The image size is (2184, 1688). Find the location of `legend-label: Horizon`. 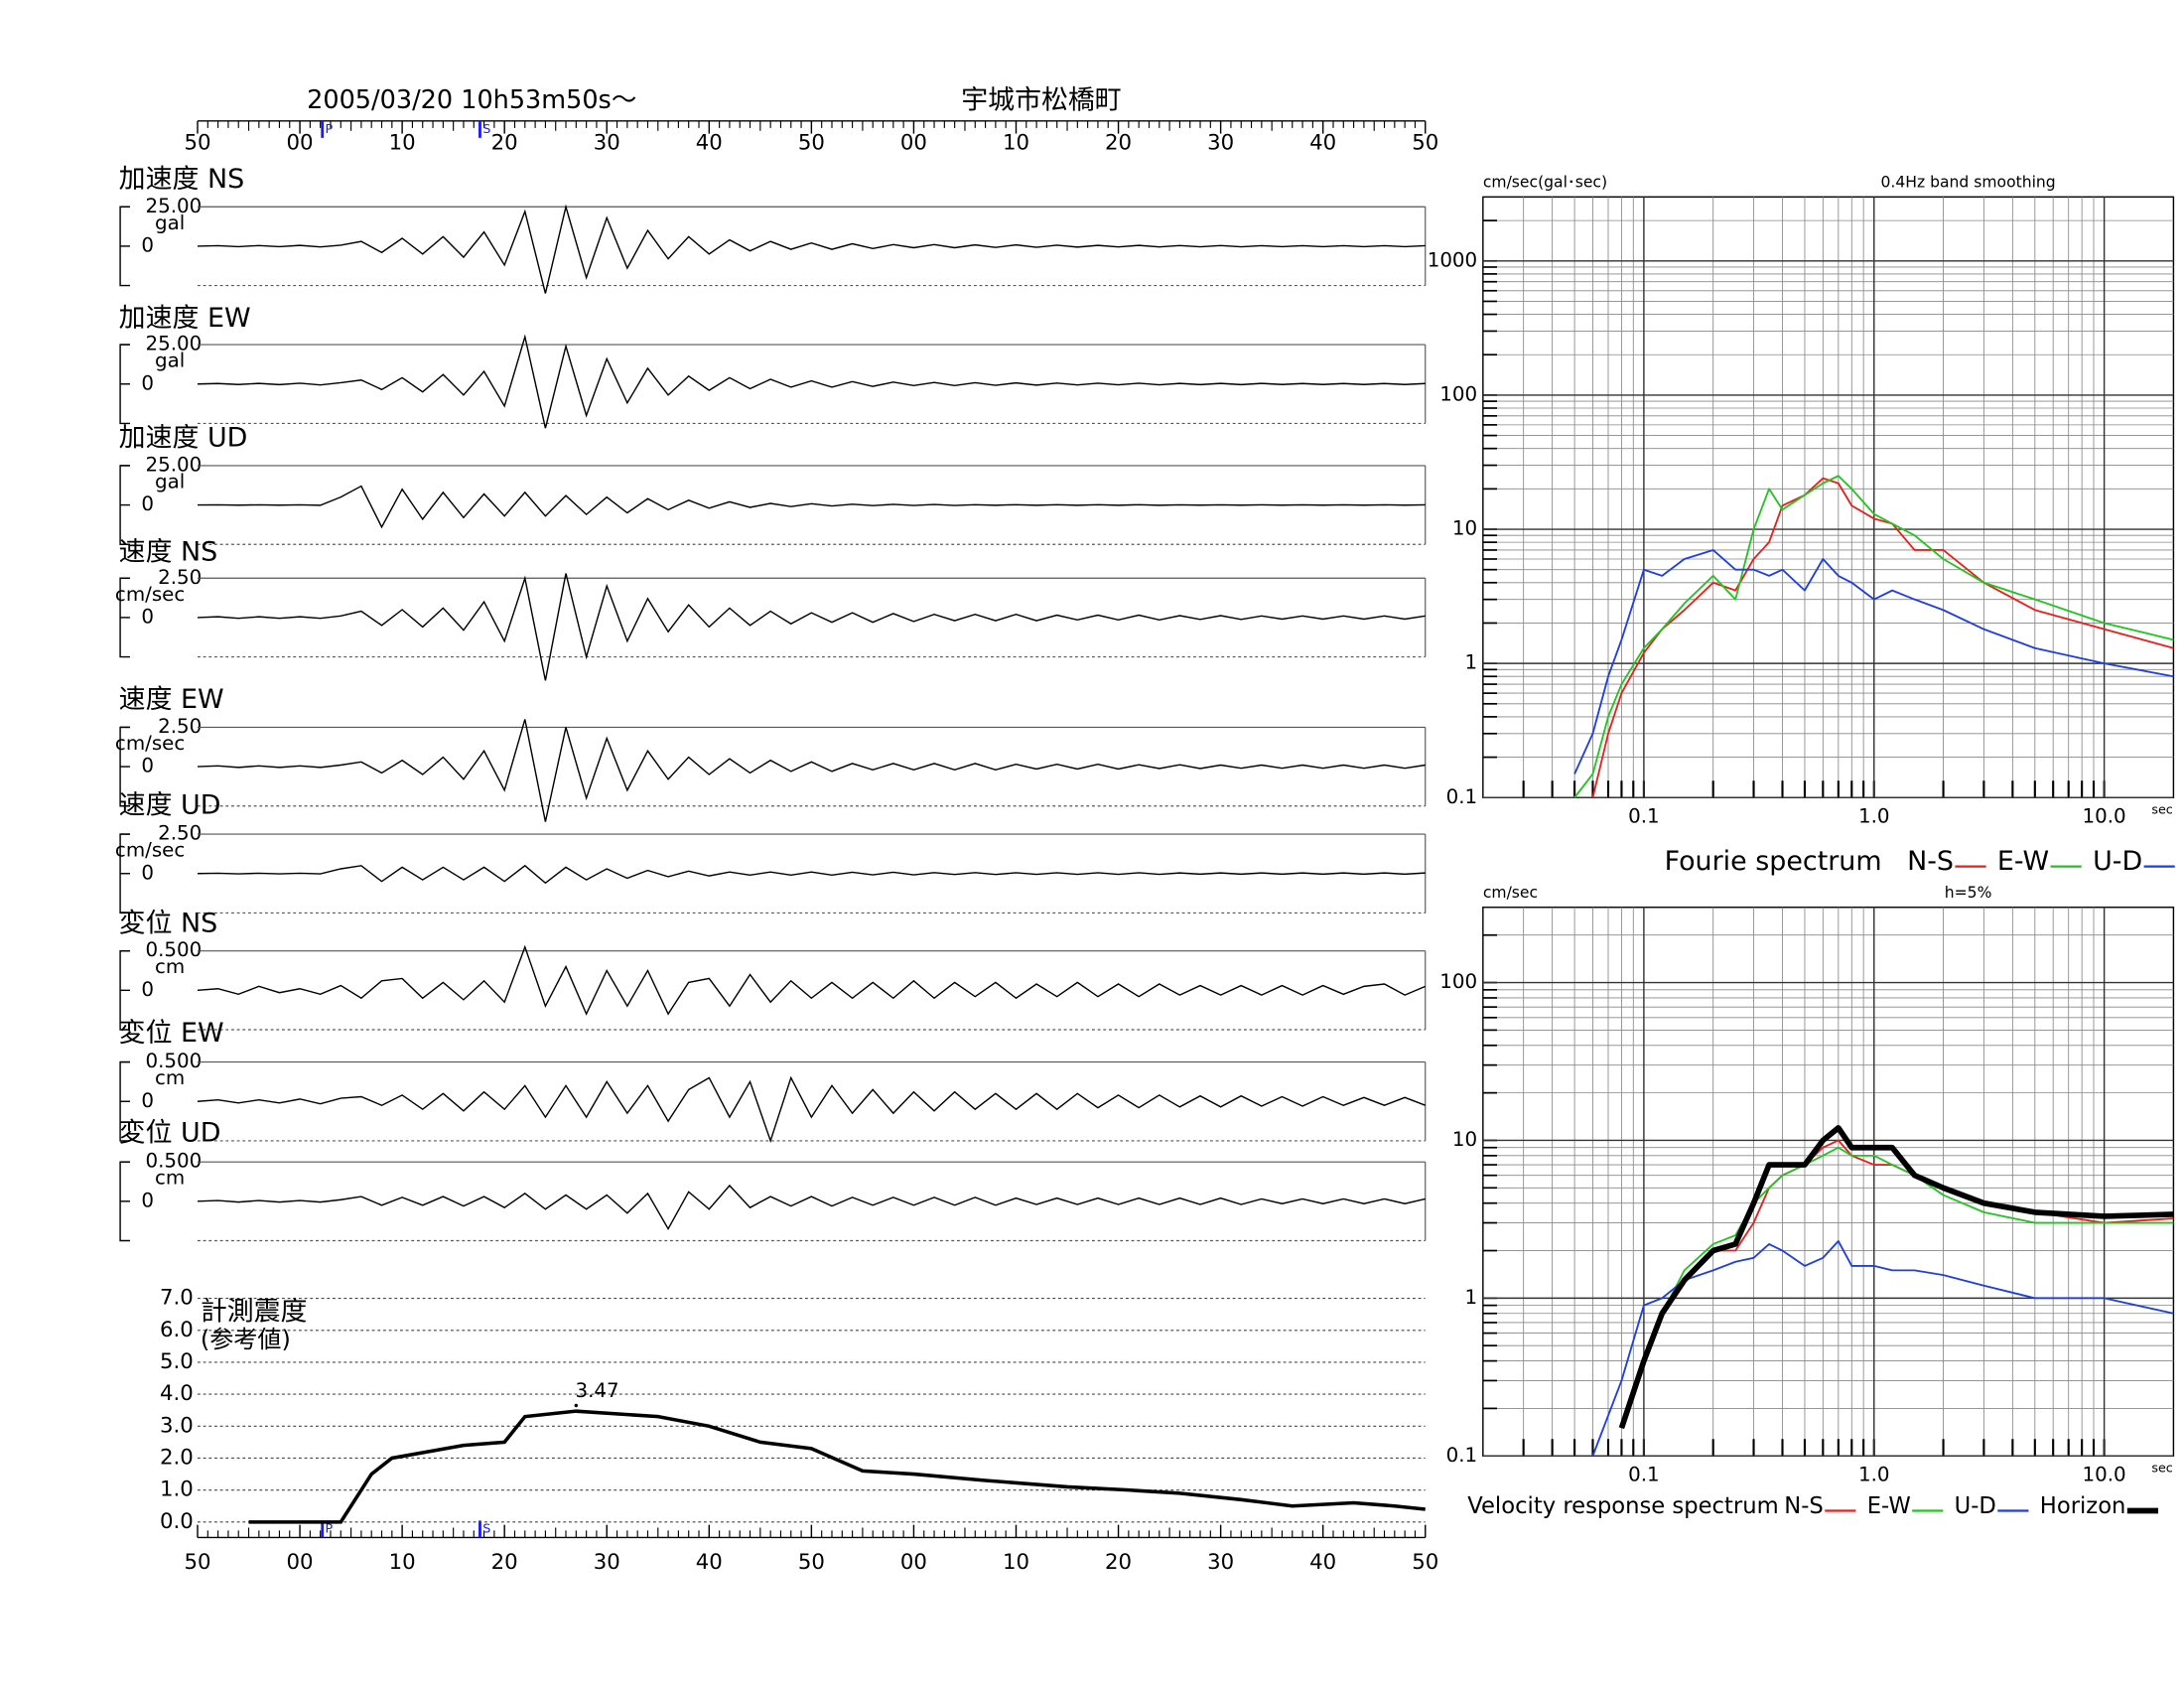

legend-label: Horizon is located at coordinates (2083, 1506).